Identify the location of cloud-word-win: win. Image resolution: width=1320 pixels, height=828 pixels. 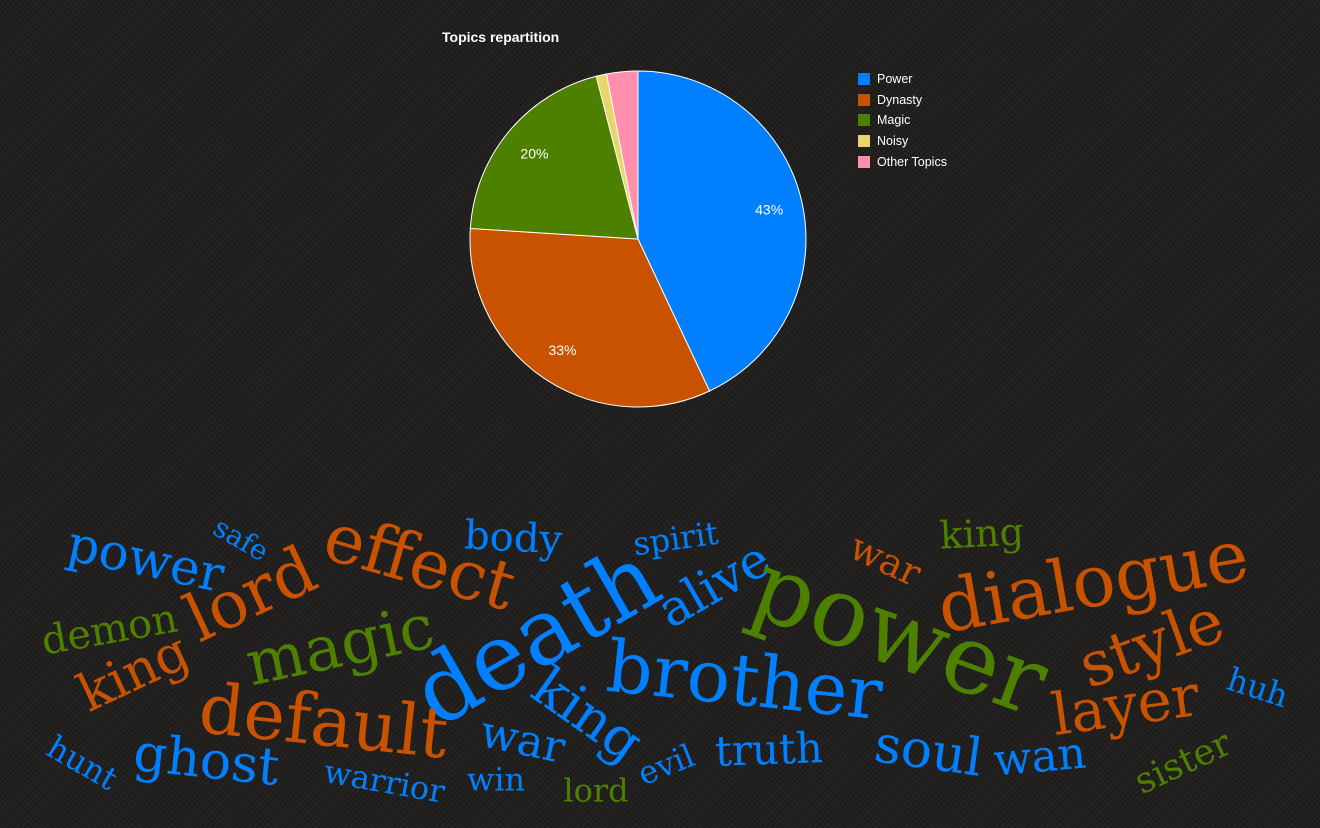
(496, 780).